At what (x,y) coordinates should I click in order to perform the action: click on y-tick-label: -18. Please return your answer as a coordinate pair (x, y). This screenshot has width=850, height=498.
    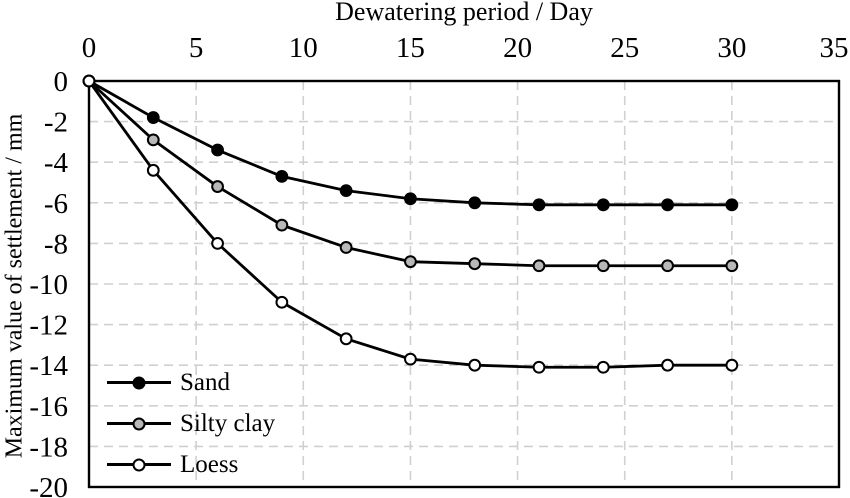
    Looking at the image, I should click on (48, 447).